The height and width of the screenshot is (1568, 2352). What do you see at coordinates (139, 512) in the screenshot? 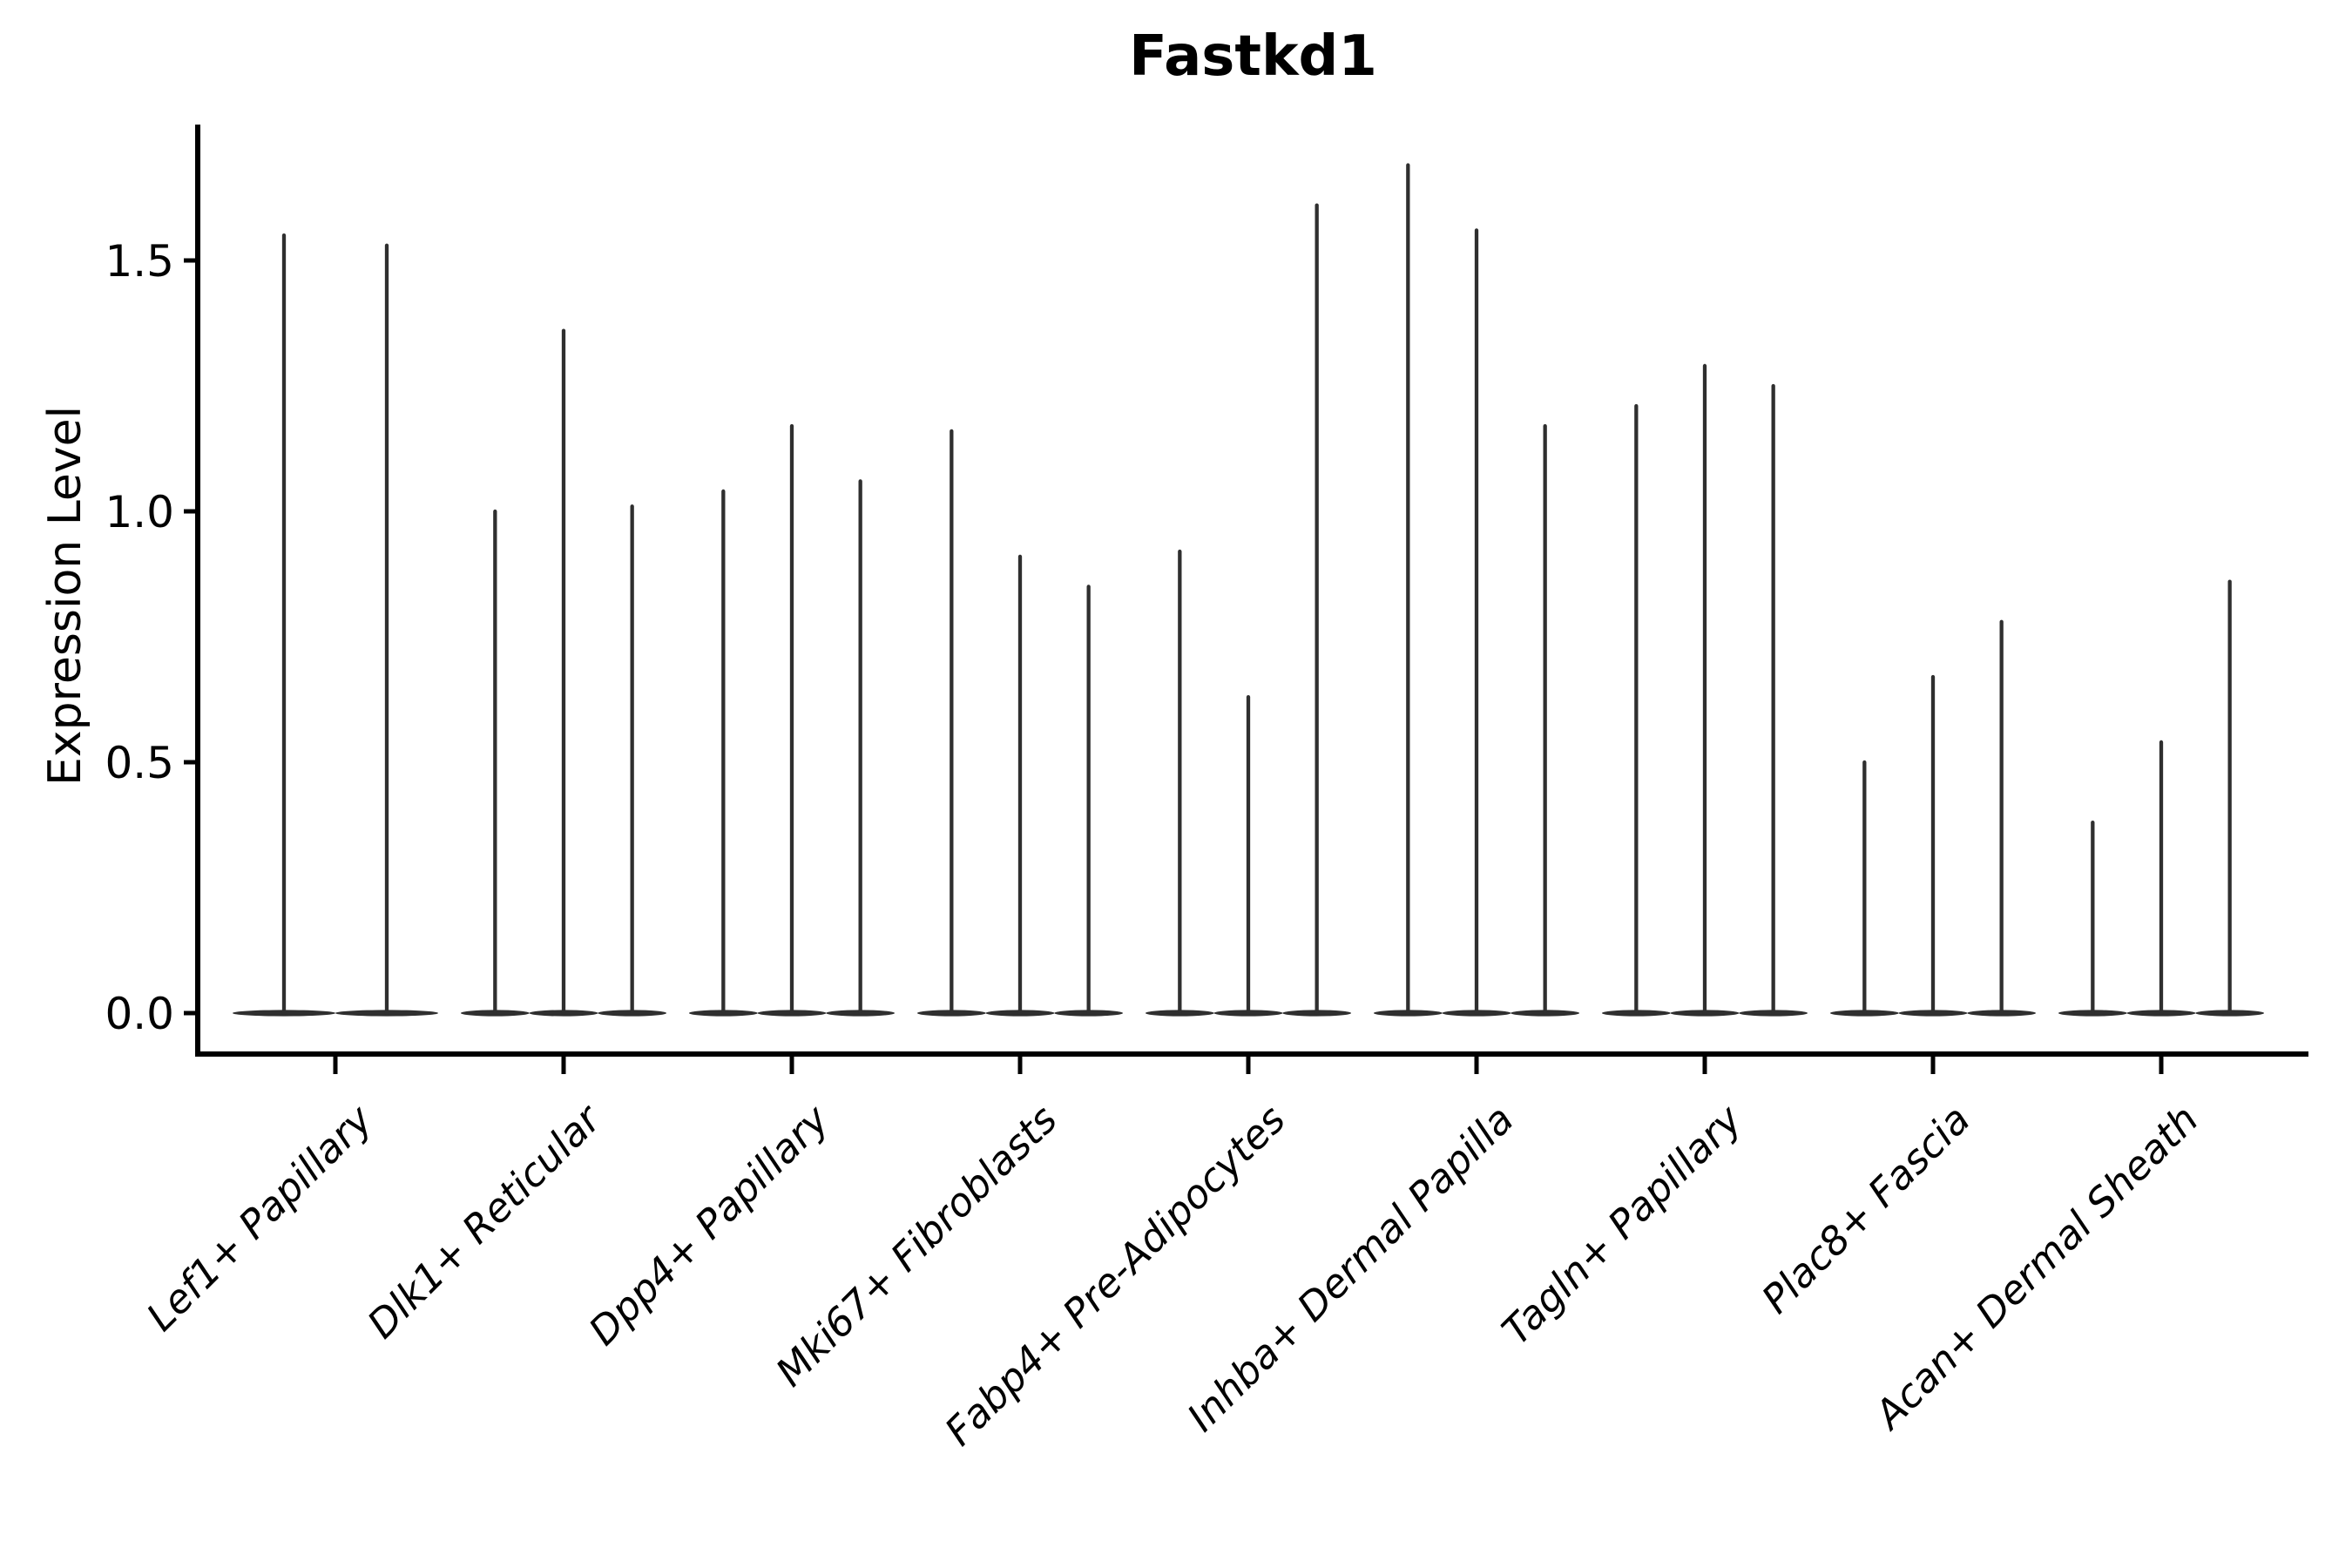
I see `y-tick-label: 1.0` at bounding box center [139, 512].